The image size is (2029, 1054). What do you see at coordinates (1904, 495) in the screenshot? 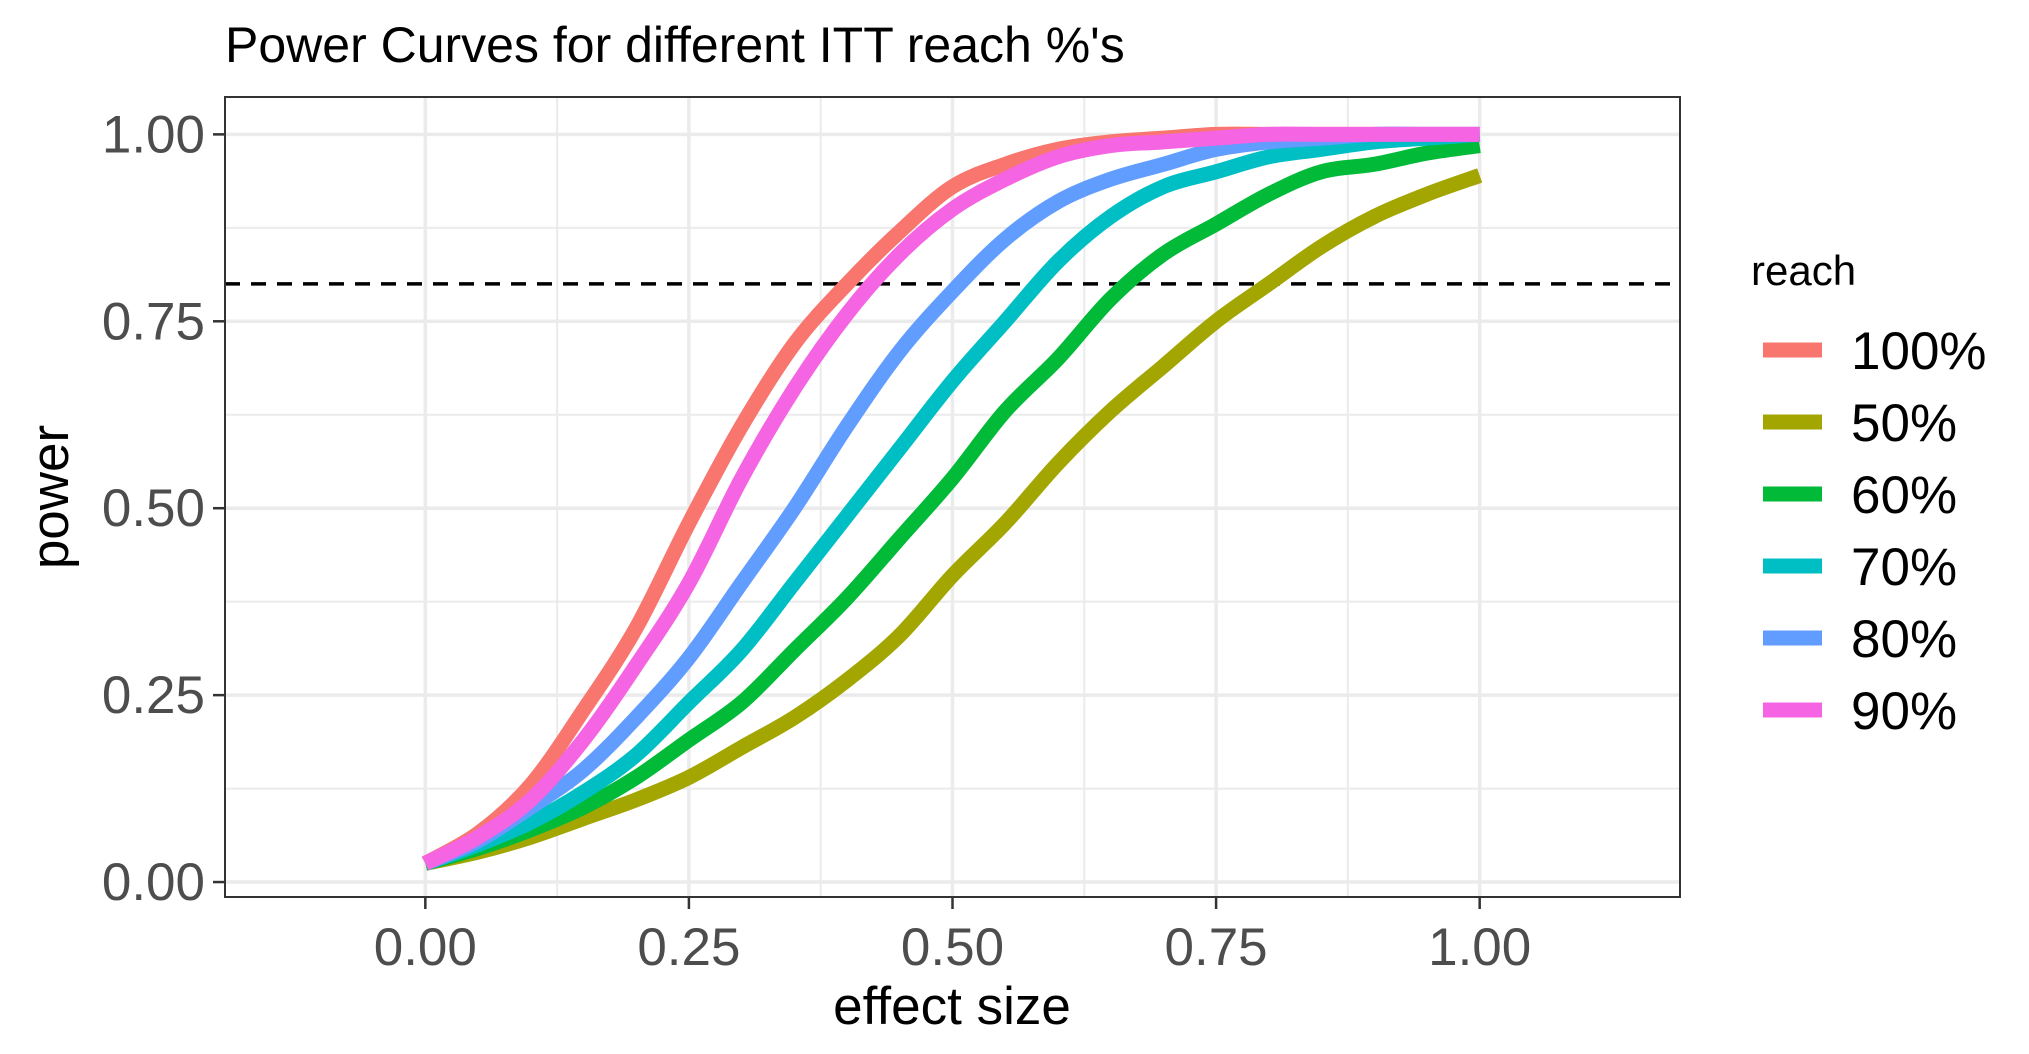
I see `legend-label: 60%` at bounding box center [1904, 495].